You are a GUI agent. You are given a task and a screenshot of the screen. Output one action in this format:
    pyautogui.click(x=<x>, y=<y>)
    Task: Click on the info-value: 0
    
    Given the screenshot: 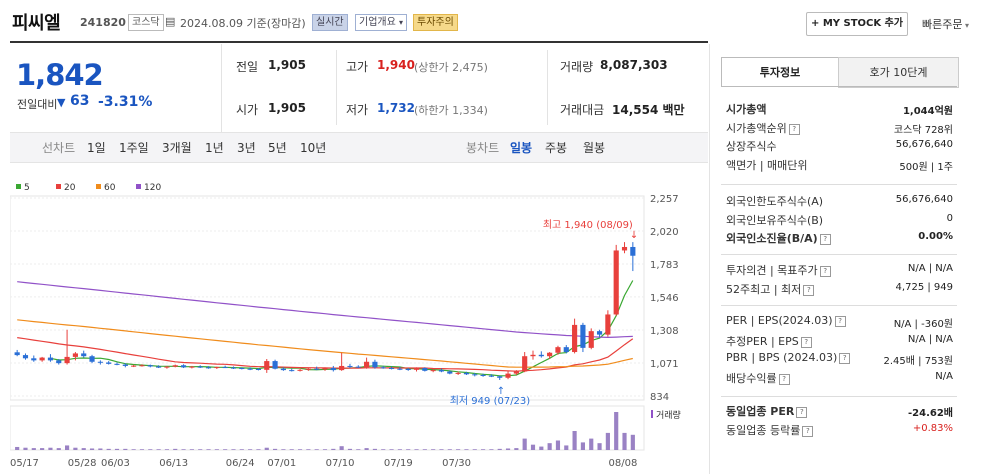 What is the action you would take?
    pyautogui.click(x=949, y=218)
    